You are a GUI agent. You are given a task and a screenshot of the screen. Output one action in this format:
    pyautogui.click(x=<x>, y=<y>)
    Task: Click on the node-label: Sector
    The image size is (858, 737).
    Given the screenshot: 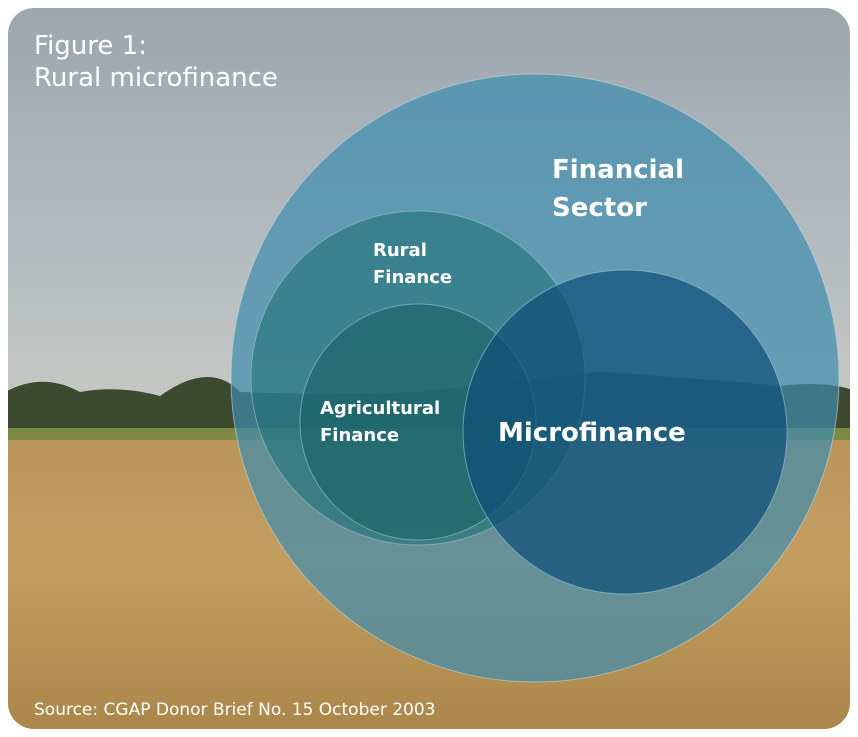 What is the action you would take?
    pyautogui.click(x=599, y=208)
    